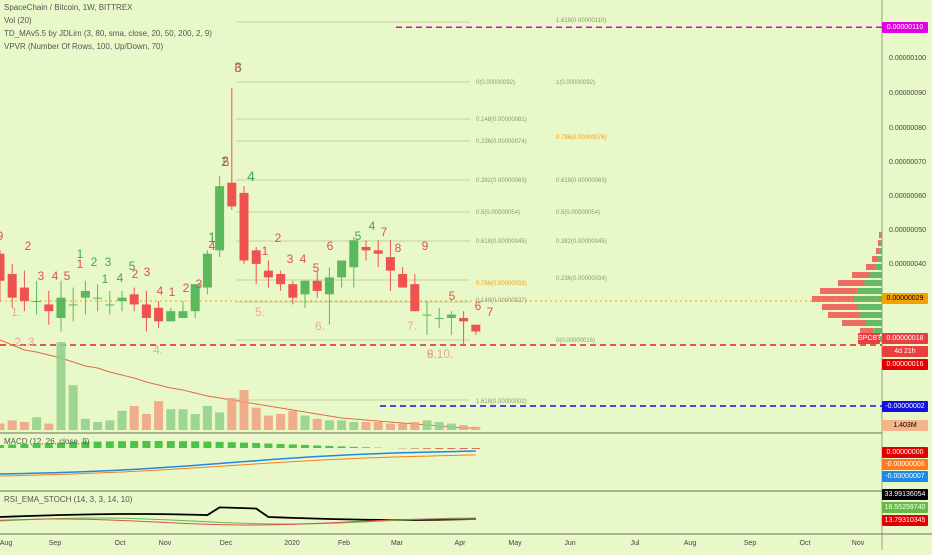  I want to click on macd-tag-2: -0.00000006, so click(905, 464).